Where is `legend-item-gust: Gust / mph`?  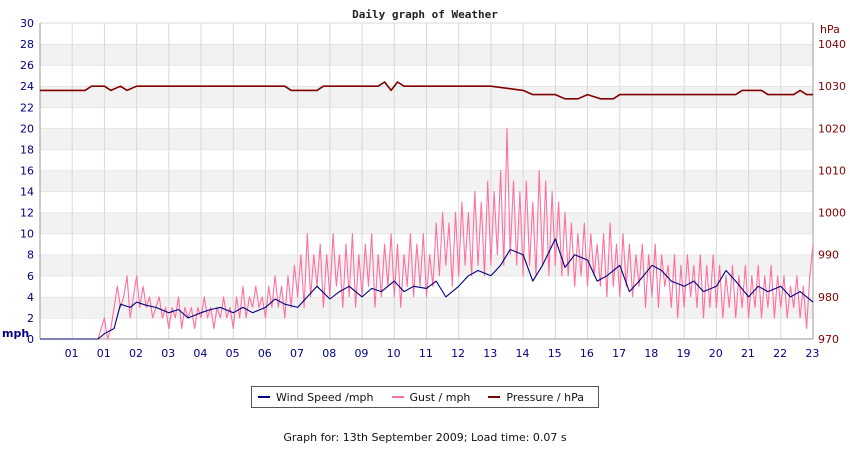
legend-item-gust: Gust / mph is located at coordinates (431, 397).